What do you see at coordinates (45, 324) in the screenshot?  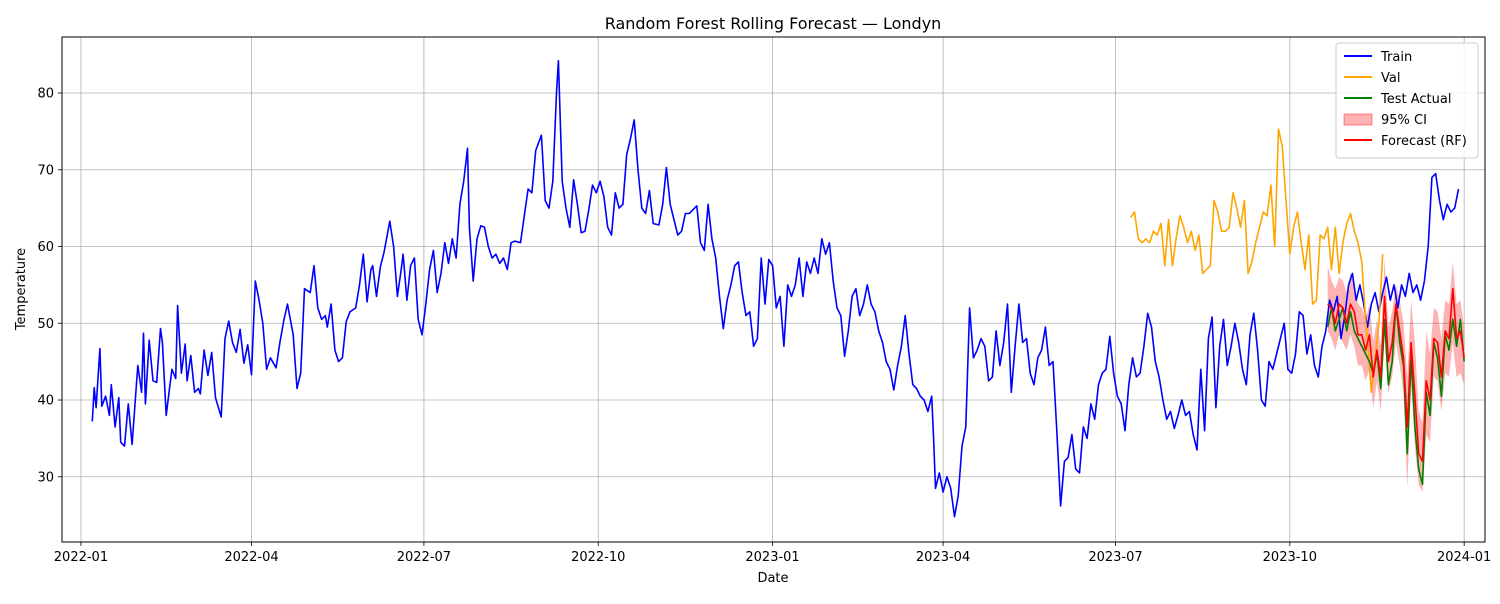 I see `y-tick-label: 50` at bounding box center [45, 324].